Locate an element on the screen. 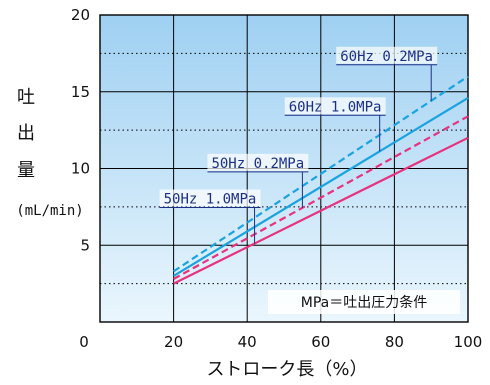  y-axis-unit: (mL/min) is located at coordinates (49, 211).